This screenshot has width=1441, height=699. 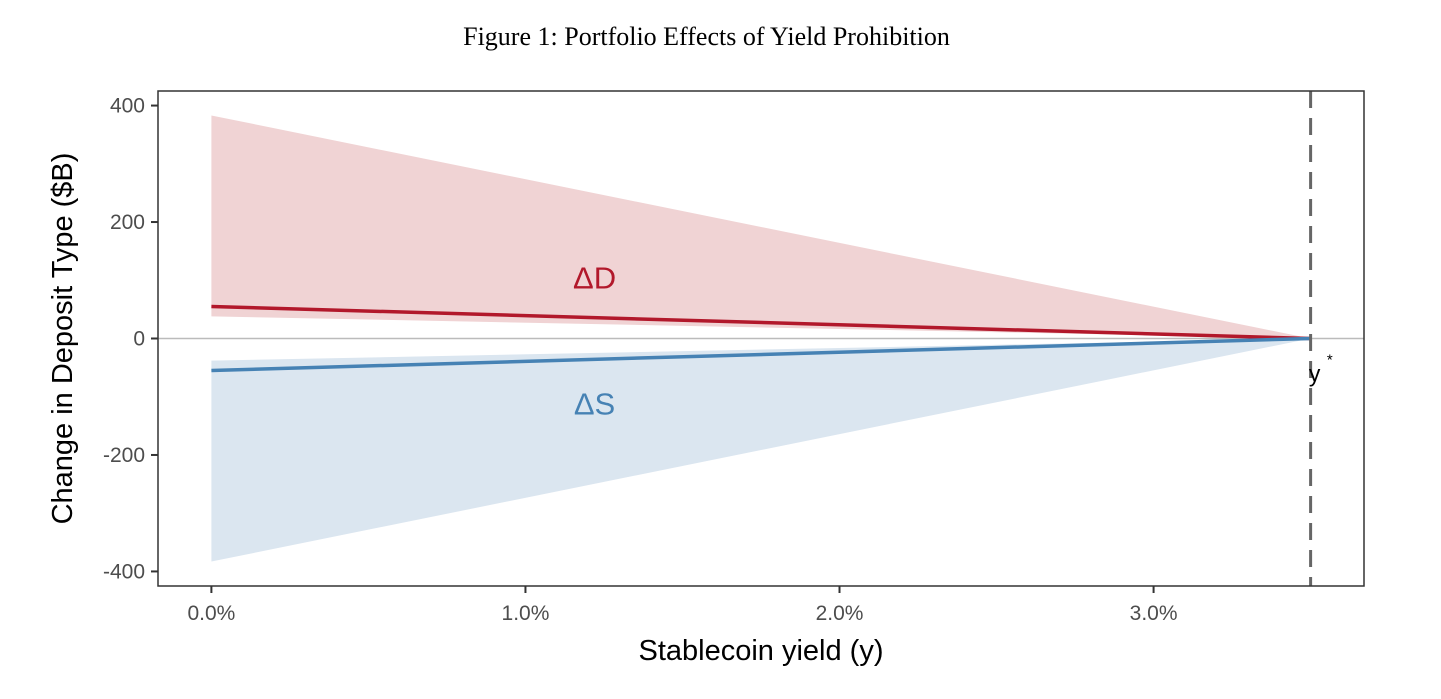 I want to click on y-star-superscript: *, so click(x=1330, y=360).